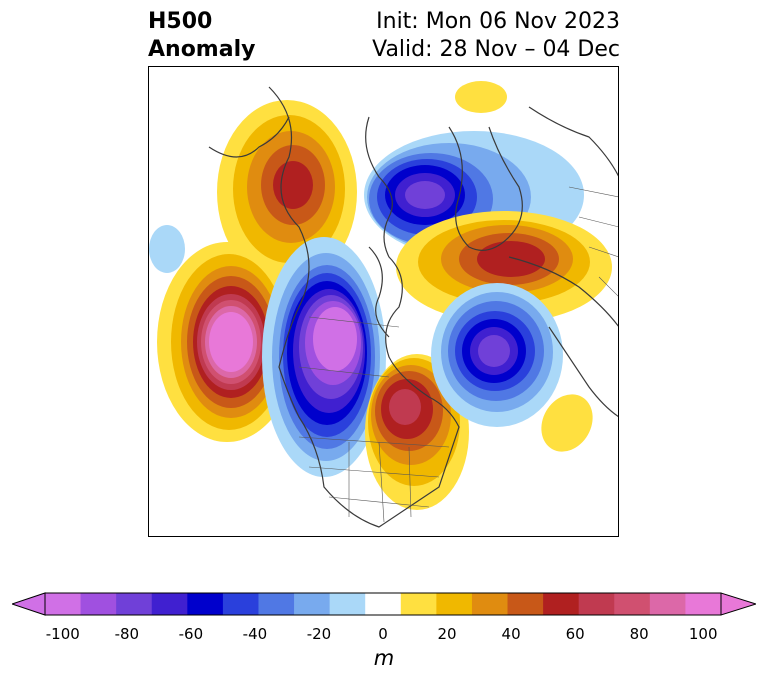 This screenshot has height=684, width=768. Describe the element at coordinates (319, 634) in the screenshot. I see `colorbar-tick-label: -20` at that location.